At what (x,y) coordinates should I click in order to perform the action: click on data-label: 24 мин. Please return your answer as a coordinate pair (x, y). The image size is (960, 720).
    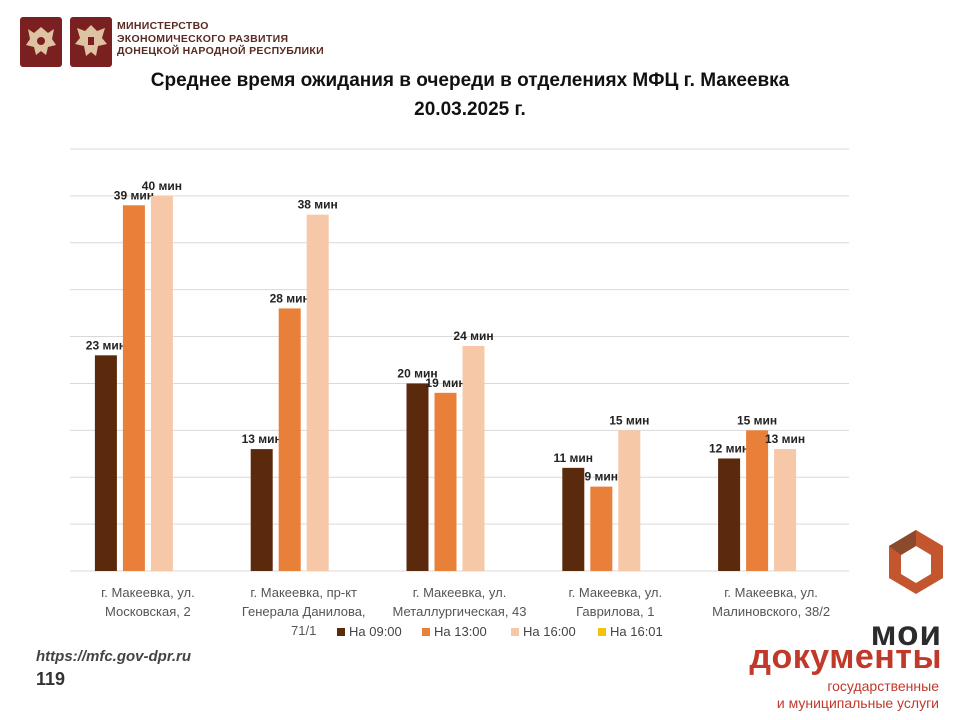
    Looking at the image, I should click on (473, 336).